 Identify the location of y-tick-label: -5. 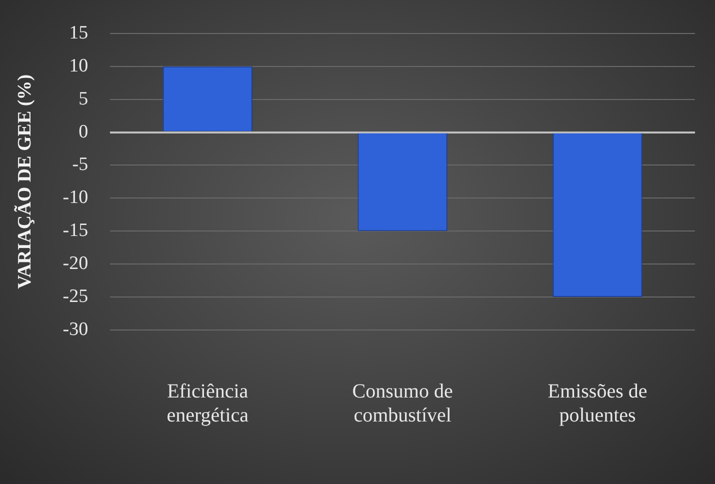
(80, 165).